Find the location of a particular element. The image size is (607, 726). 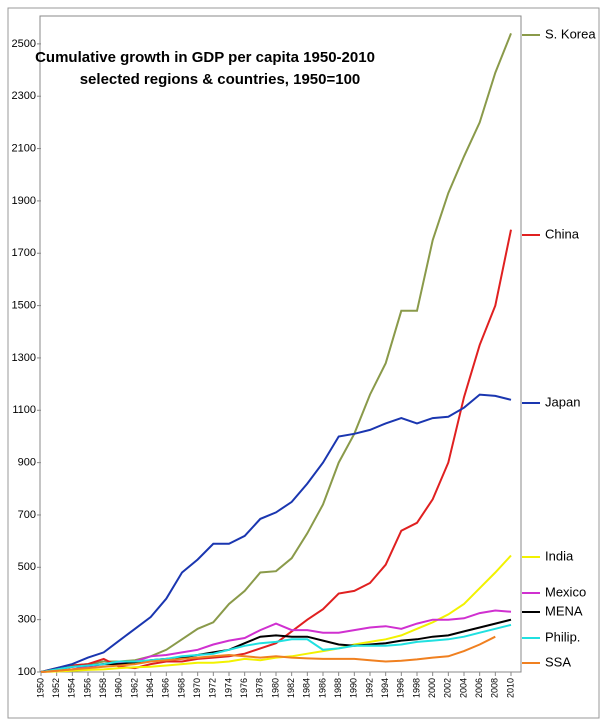

chart-subtitle: selected regions & countries, 1950=100 is located at coordinates (220, 79).